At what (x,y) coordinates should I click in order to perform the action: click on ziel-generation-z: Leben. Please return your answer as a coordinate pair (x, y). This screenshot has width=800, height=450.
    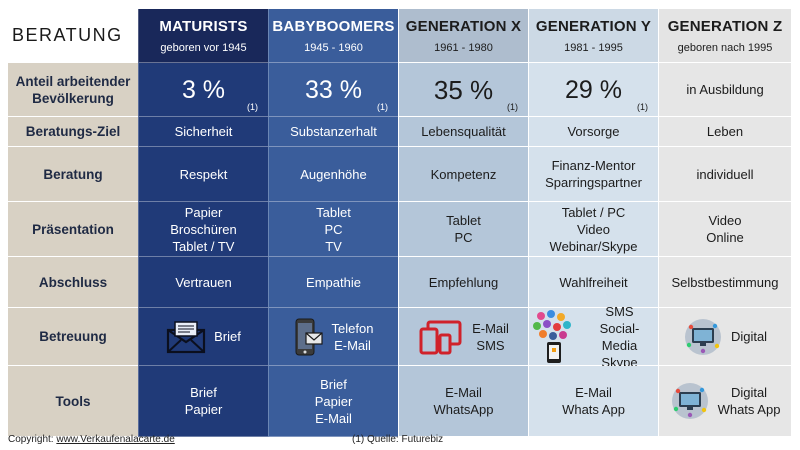
    Looking at the image, I should click on (724, 132).